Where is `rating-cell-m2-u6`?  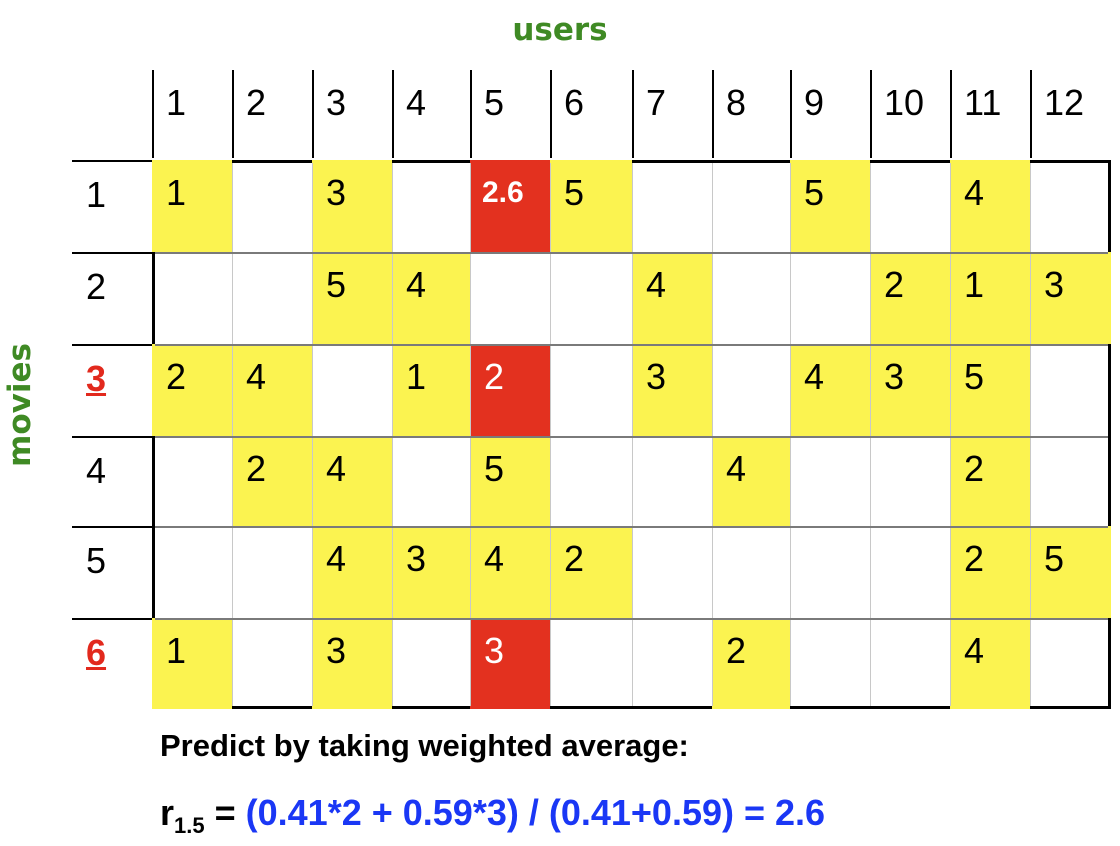
rating-cell-m2-u6 is located at coordinates (591, 298).